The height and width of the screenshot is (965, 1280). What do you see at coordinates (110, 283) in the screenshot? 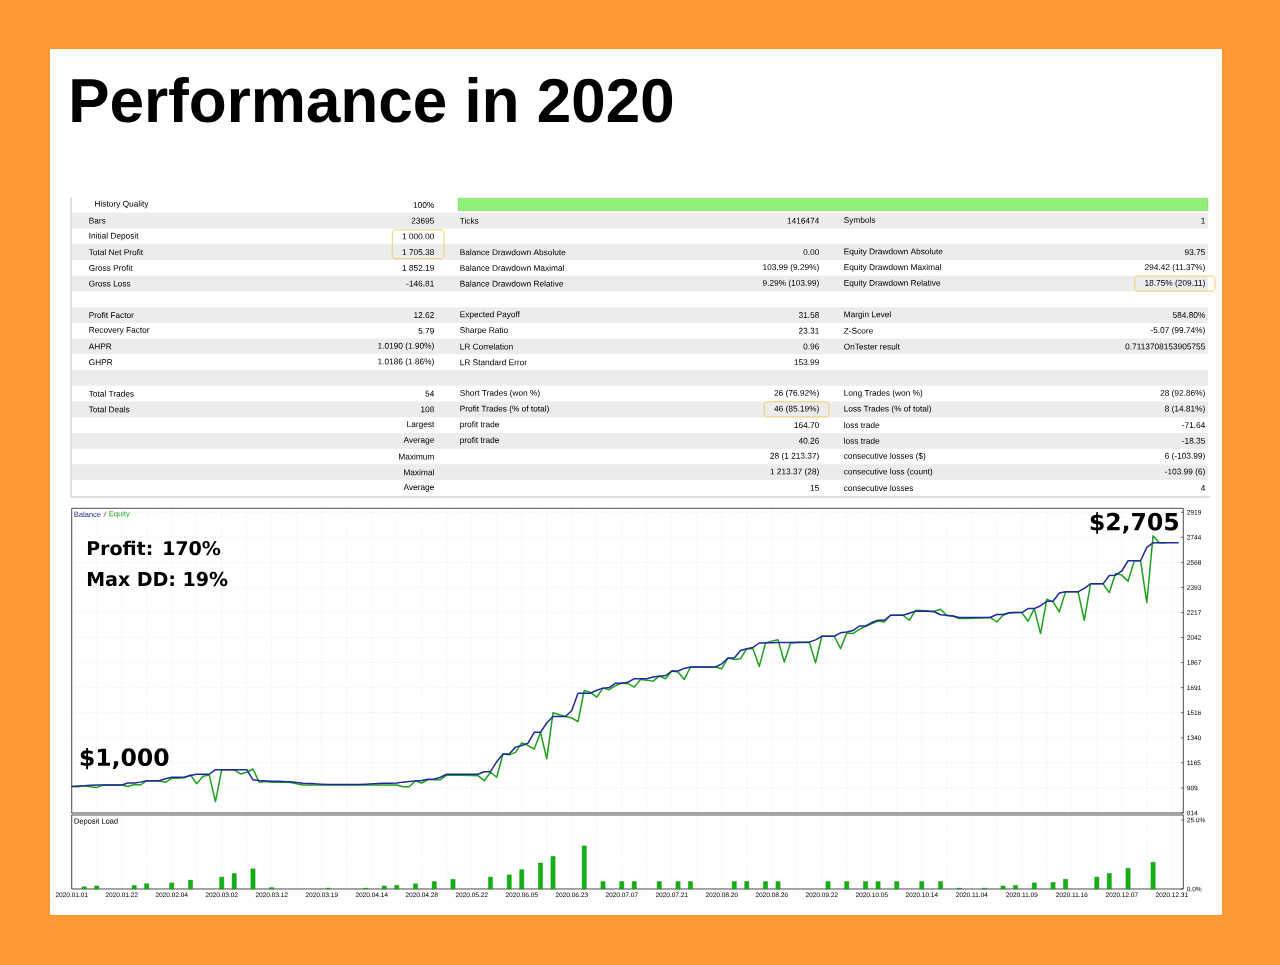
I see `text: Gross Loss` at bounding box center [110, 283].